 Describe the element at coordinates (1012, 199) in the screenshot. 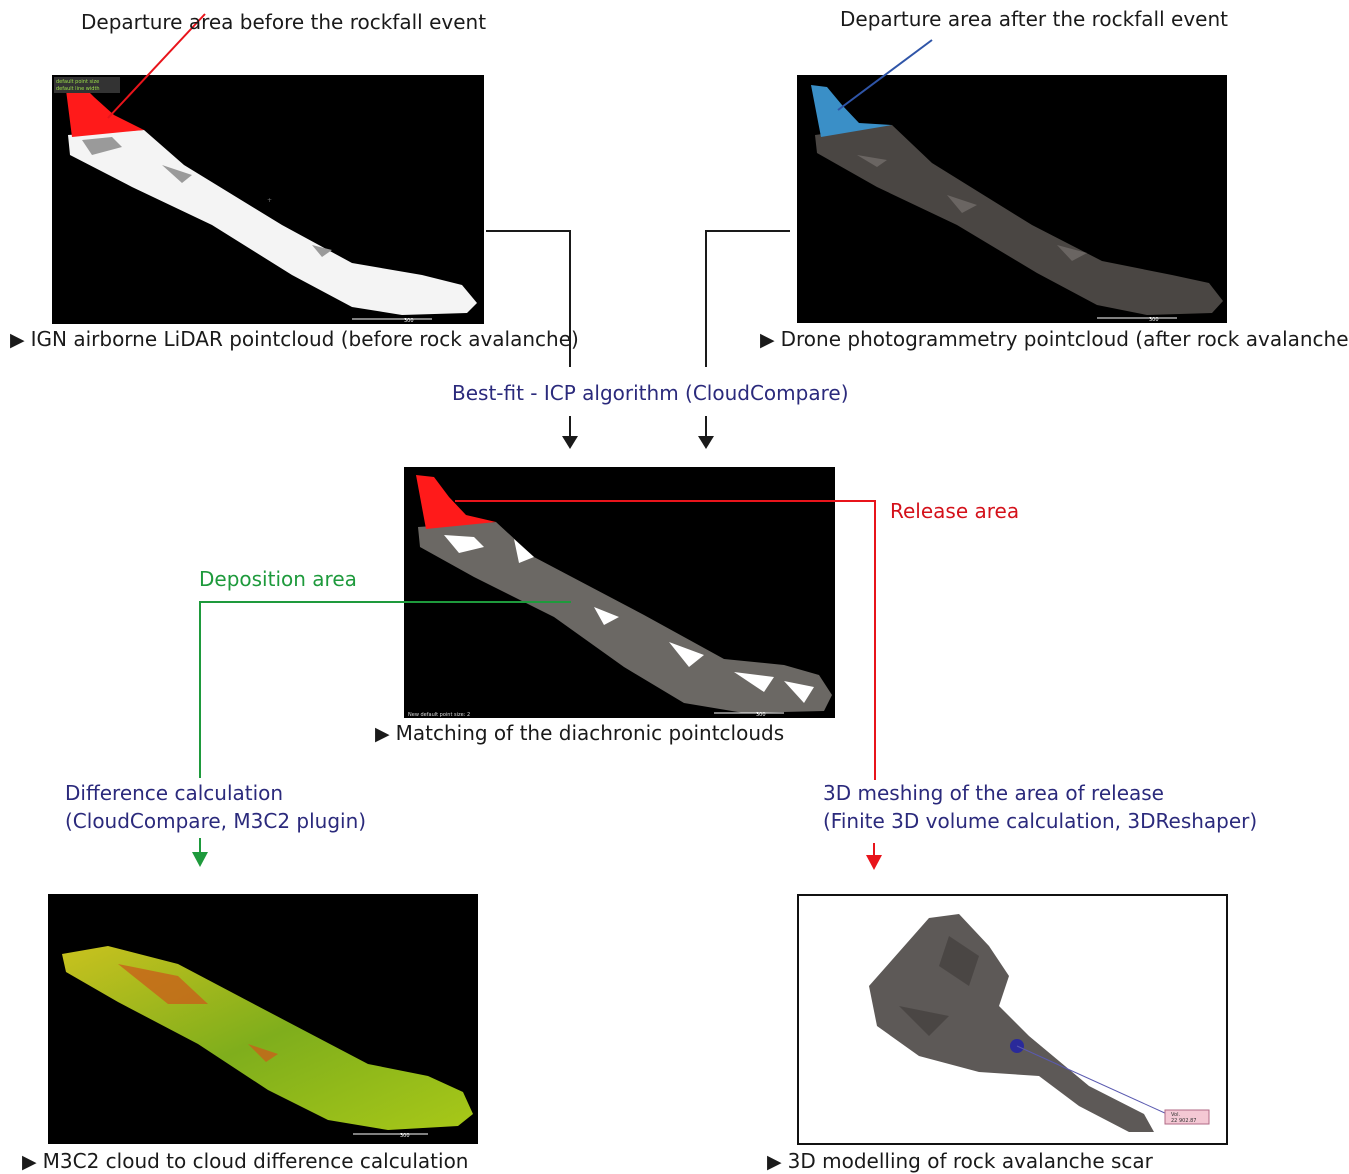

I see `drone-panel: 300` at that location.